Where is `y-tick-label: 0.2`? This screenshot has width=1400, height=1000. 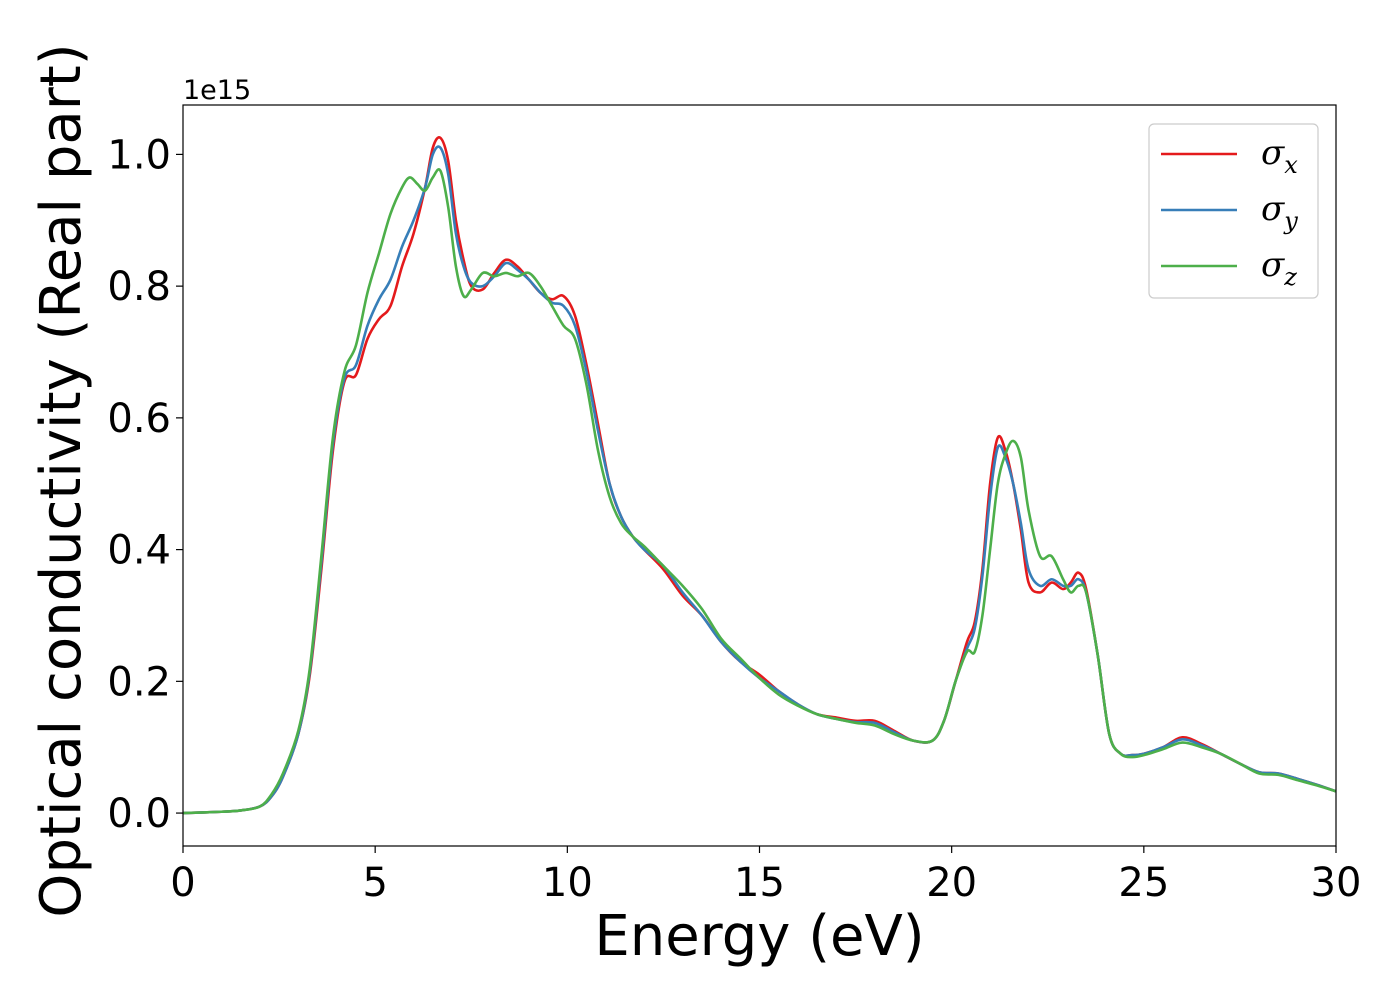
y-tick-label: 0.2 is located at coordinates (139, 682).